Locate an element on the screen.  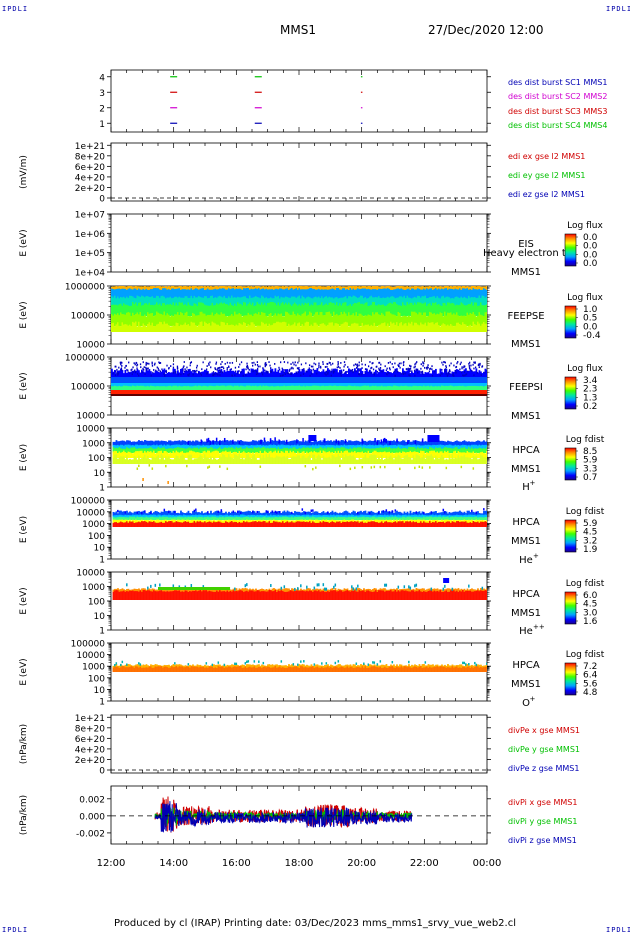
cbar-tick-feepsi-3: 0.2 is located at coordinates (590, 407).